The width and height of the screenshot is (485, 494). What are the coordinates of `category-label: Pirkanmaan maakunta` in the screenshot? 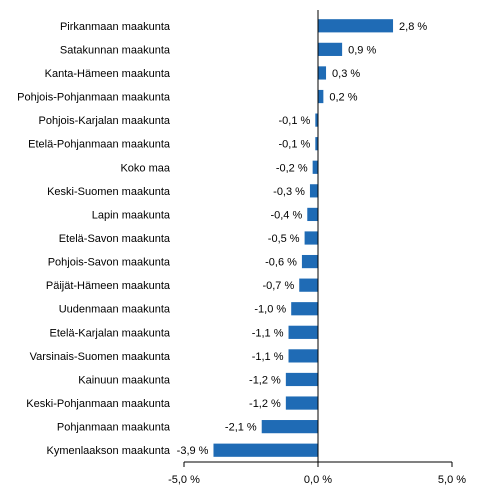 It's located at (115, 27).